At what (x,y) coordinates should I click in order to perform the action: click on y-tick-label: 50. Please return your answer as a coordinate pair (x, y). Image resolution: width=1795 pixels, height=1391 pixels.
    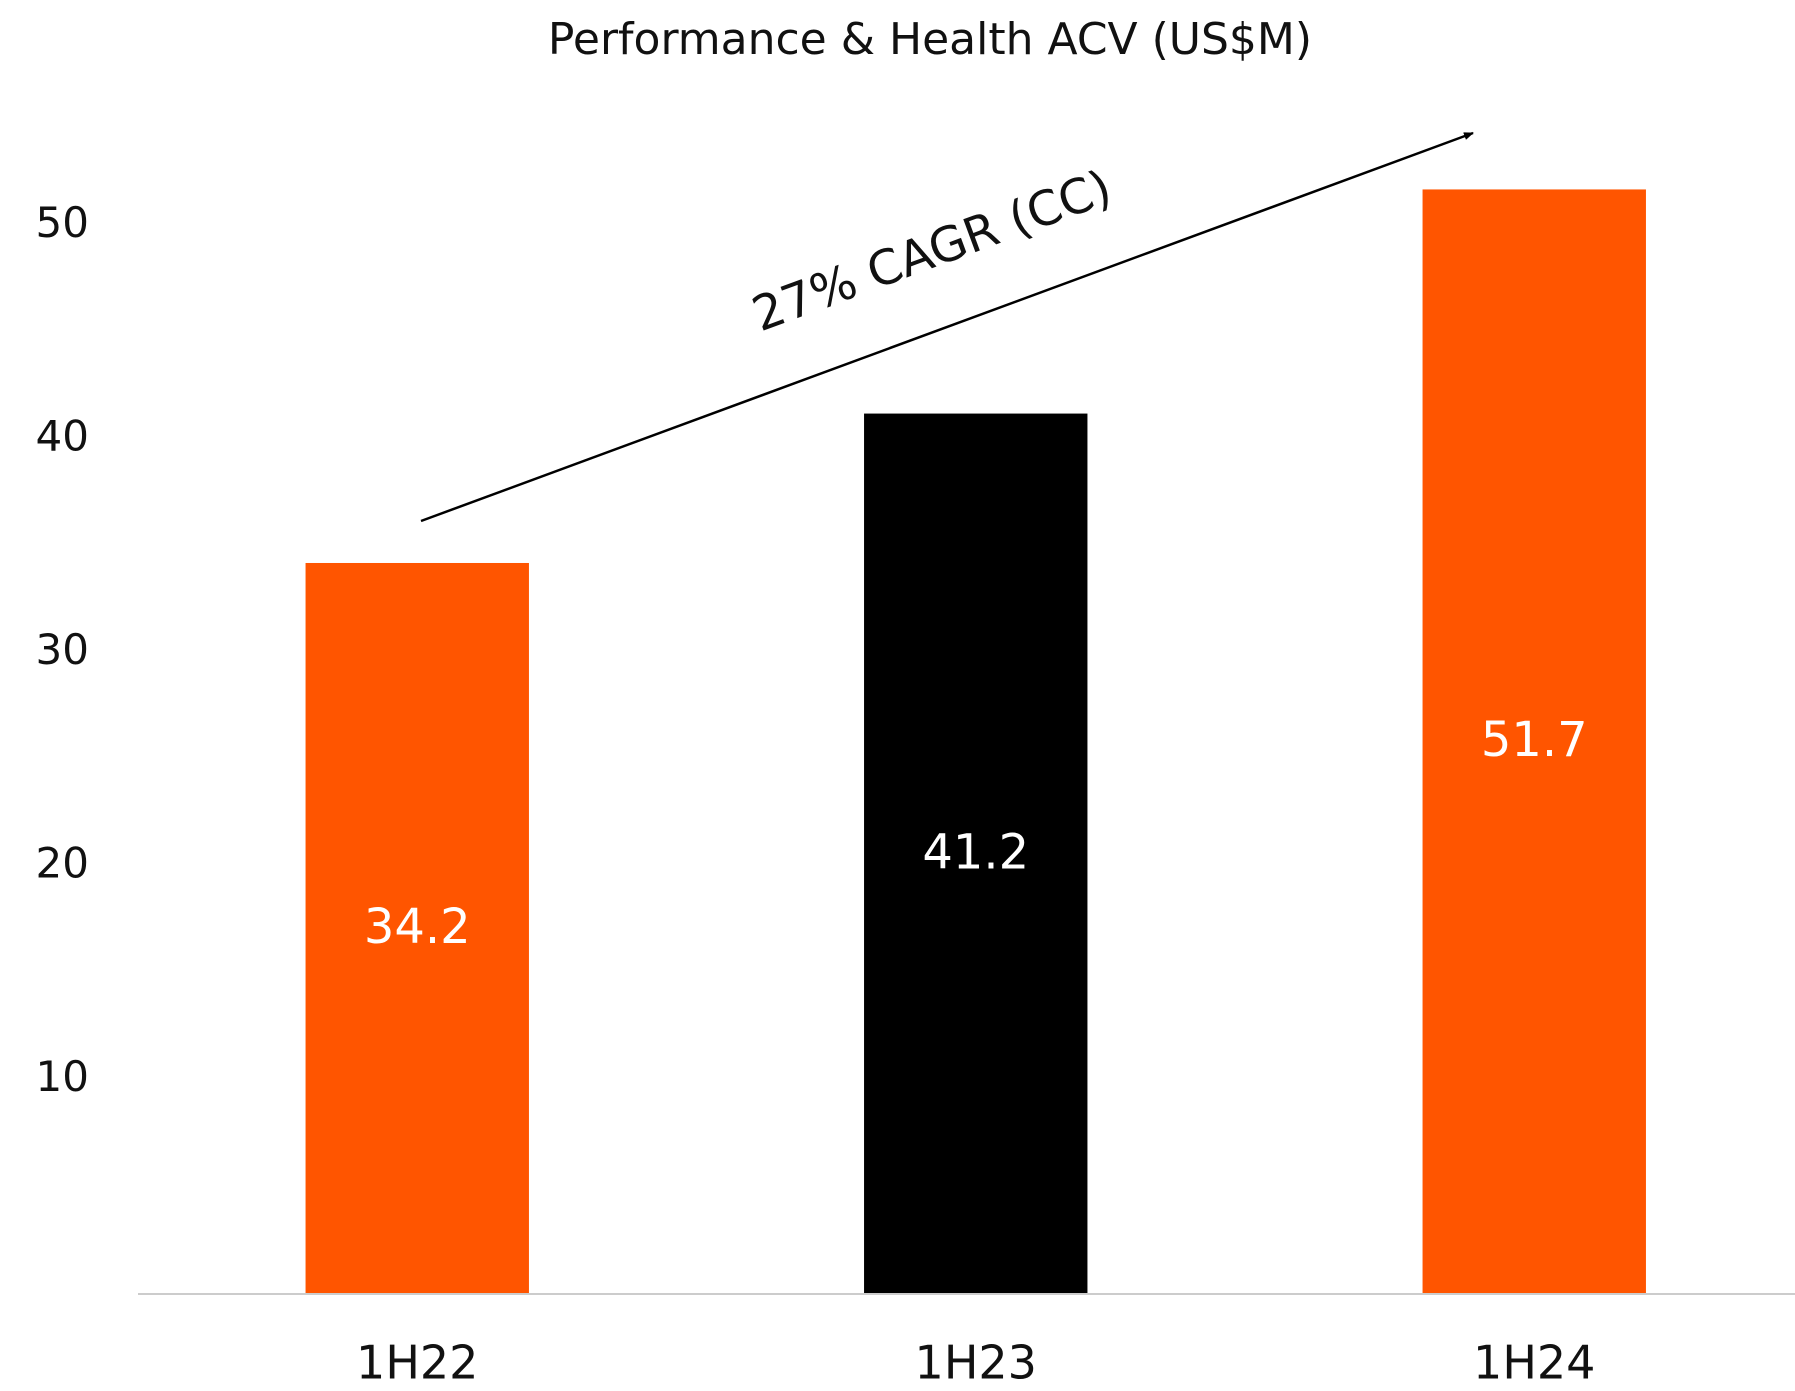
    Looking at the image, I should click on (62, 222).